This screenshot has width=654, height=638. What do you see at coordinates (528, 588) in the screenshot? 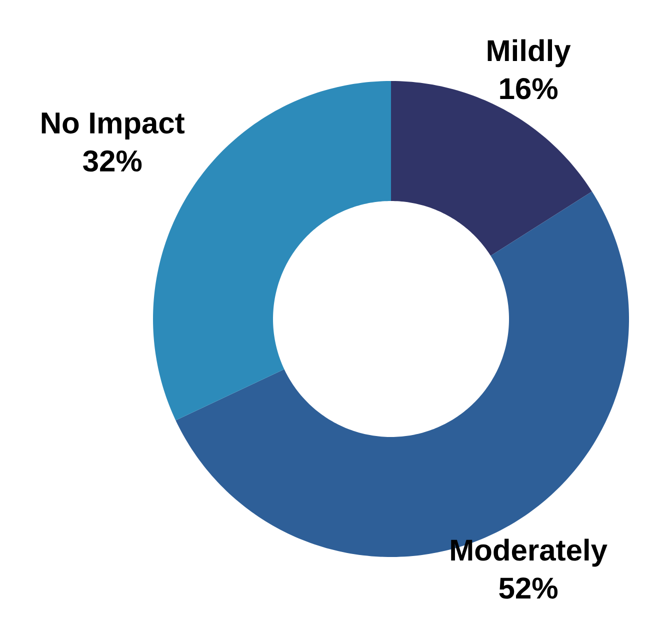
I see `data-label: 52%` at bounding box center [528, 588].